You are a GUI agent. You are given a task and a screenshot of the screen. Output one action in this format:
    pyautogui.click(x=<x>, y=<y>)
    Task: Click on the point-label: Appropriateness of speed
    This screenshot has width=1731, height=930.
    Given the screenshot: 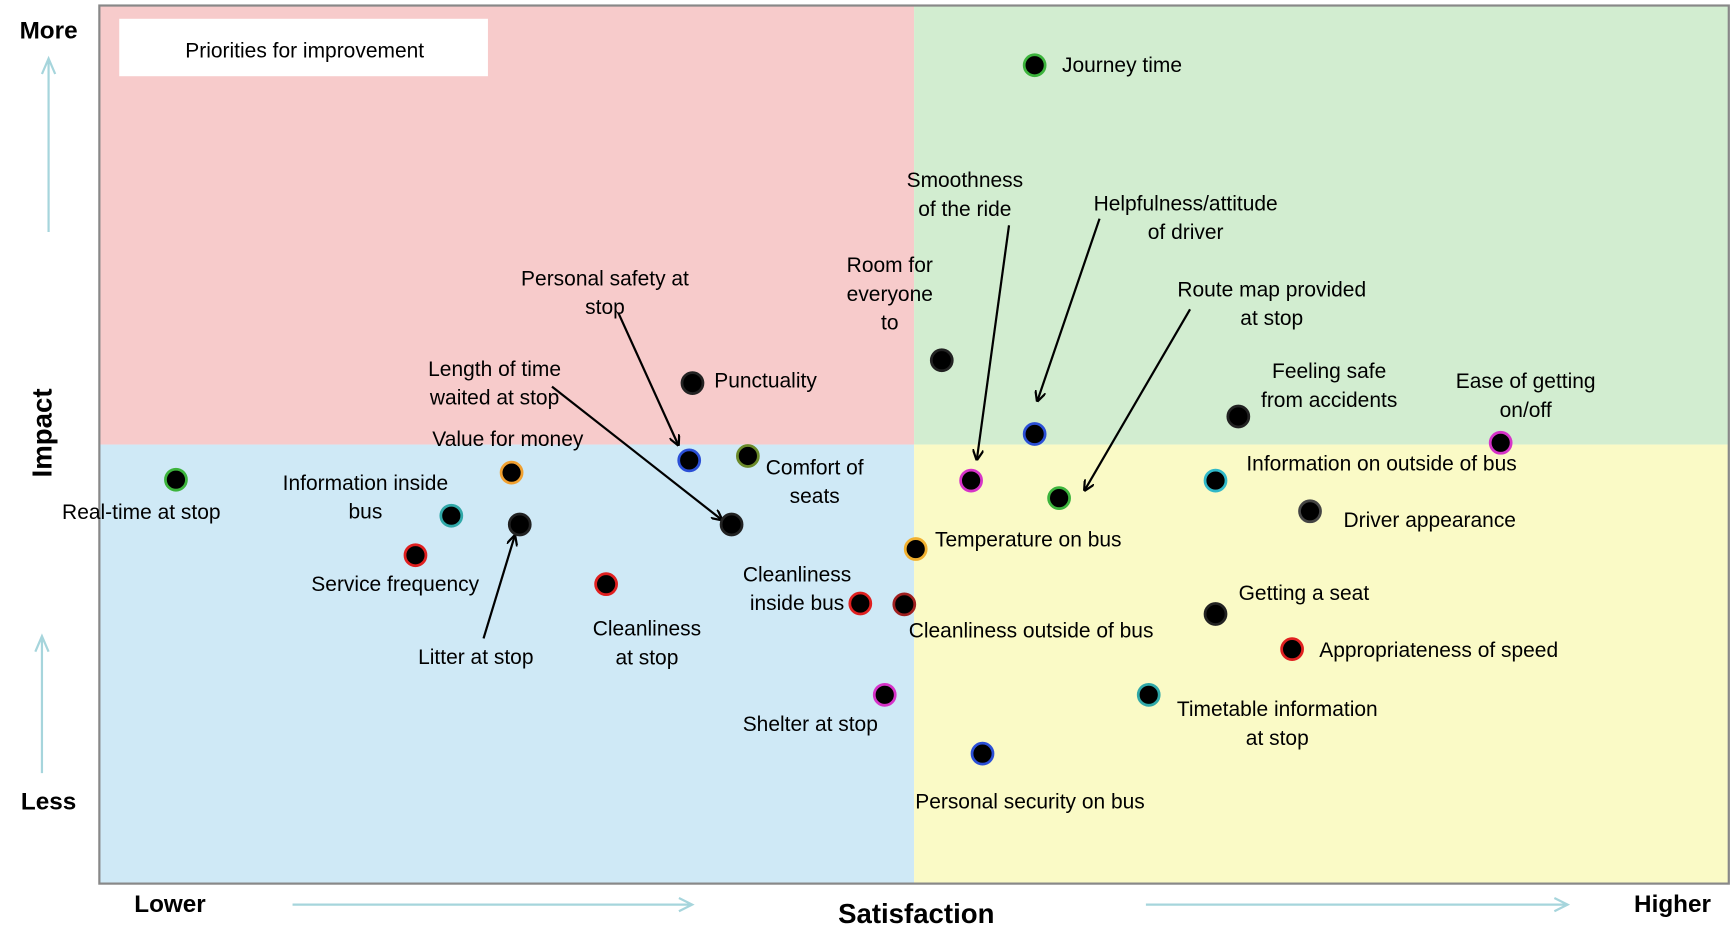 What is the action you would take?
    pyautogui.click(x=1438, y=650)
    